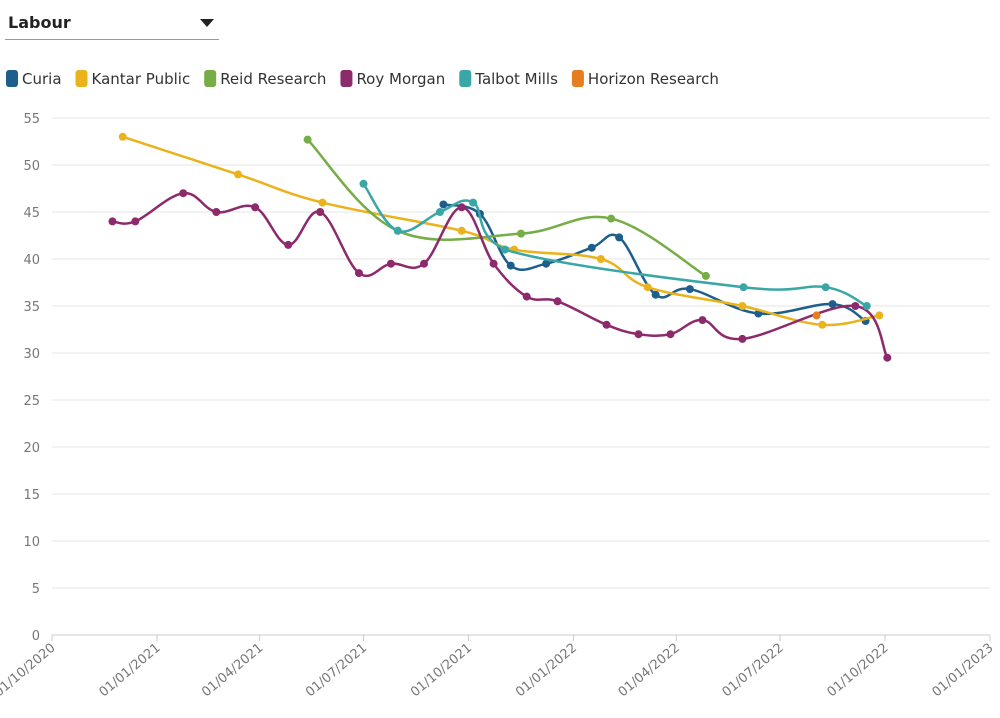 Image resolution: width=1000 pixels, height=718 pixels. I want to click on x-tick-label: 01/01/2022, so click(546, 671).